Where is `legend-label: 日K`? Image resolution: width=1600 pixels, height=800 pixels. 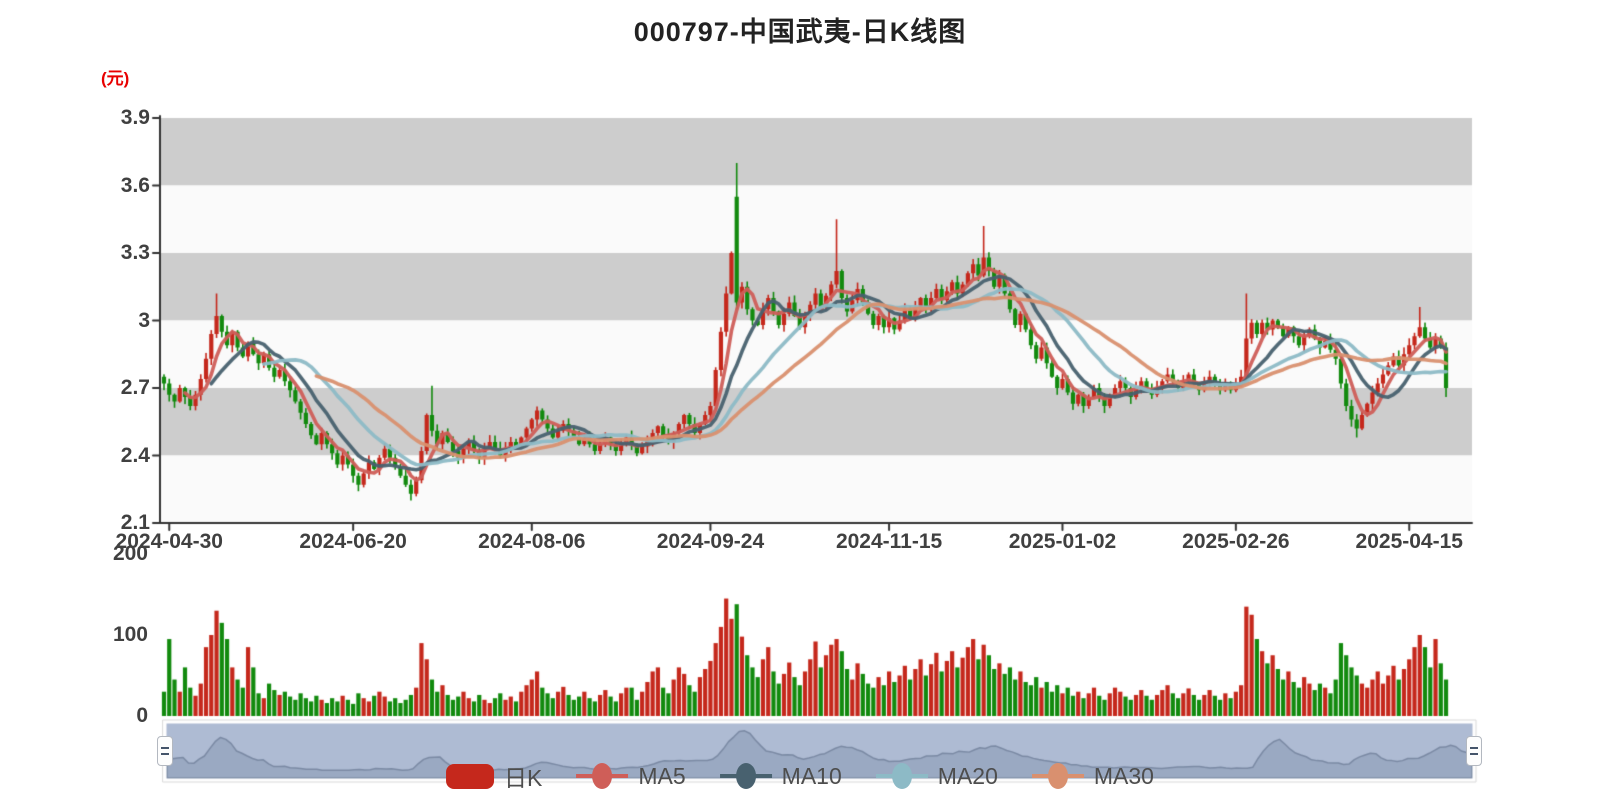 legend-label: 日K is located at coordinates (523, 778).